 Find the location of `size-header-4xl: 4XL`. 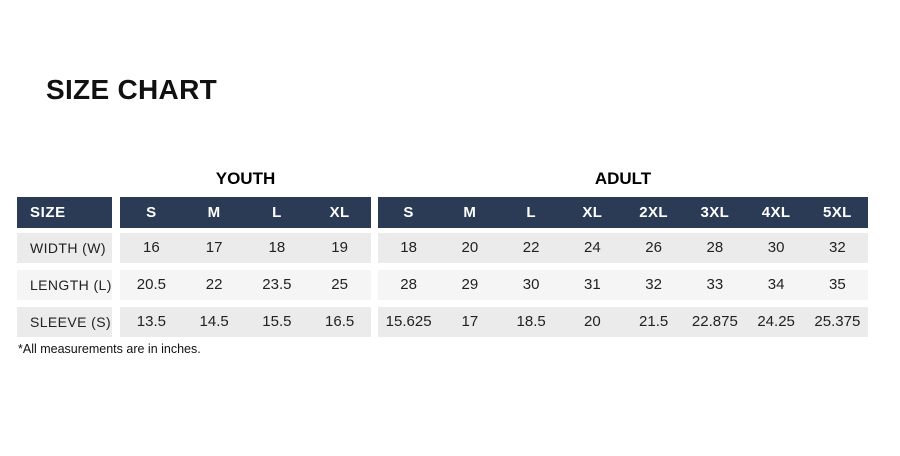

size-header-4xl: 4XL is located at coordinates (776, 212).